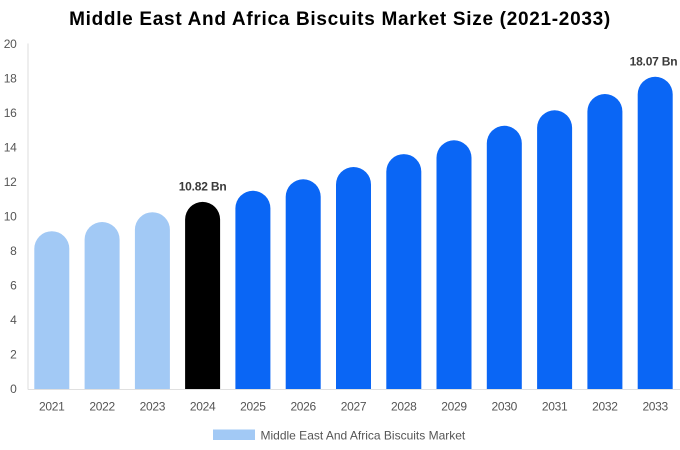  Describe the element at coordinates (10, 147) in the screenshot. I see `svg-text: 14` at that location.